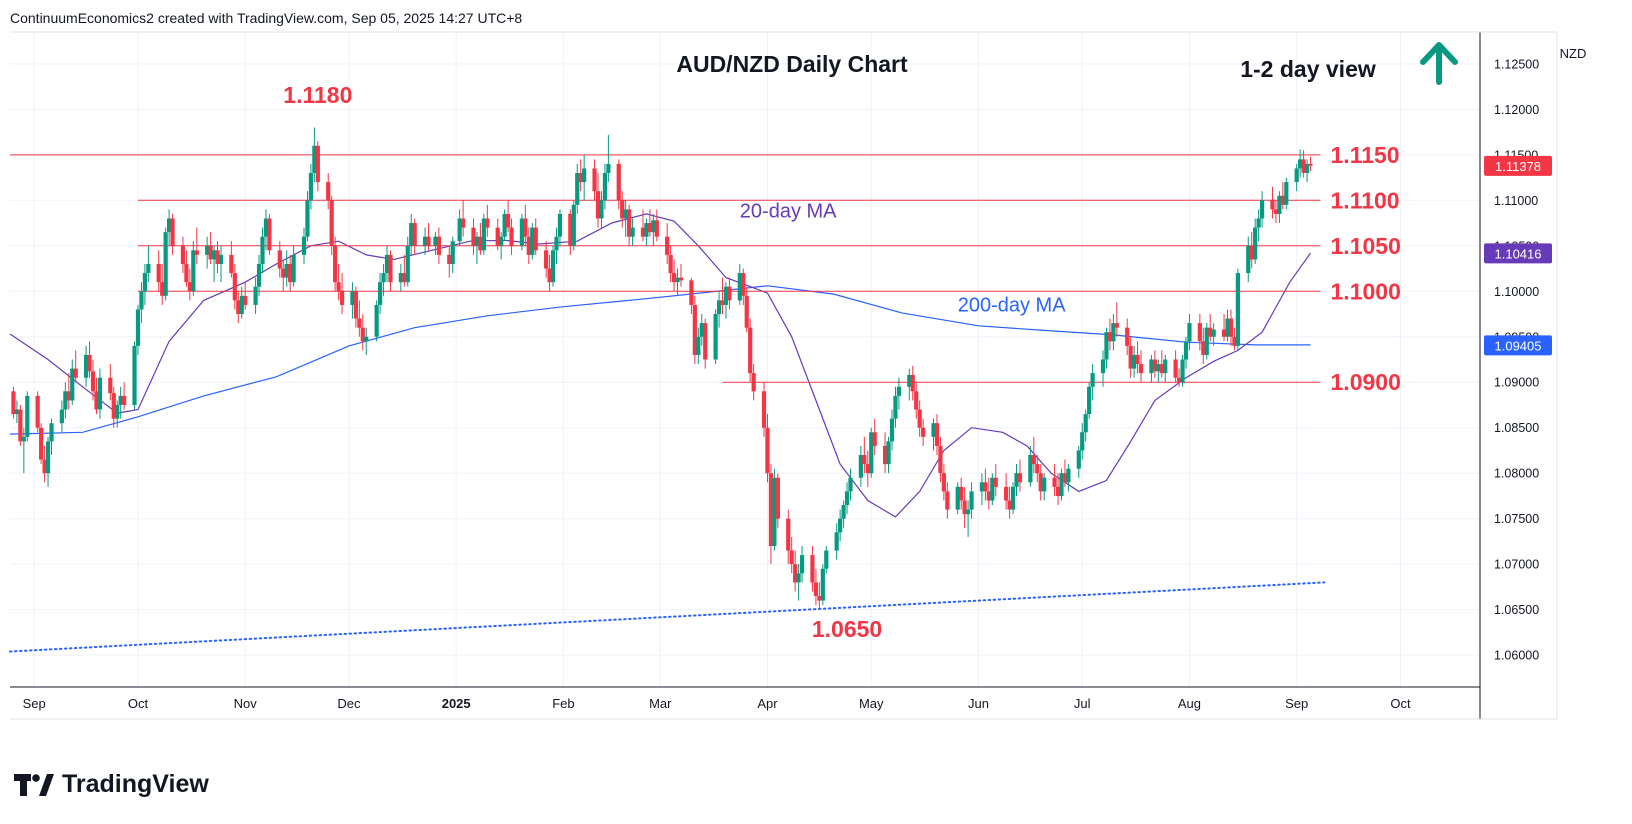 This screenshot has width=1632, height=824. What do you see at coordinates (667, 617) in the screenshot?
I see `trendline` at bounding box center [667, 617].